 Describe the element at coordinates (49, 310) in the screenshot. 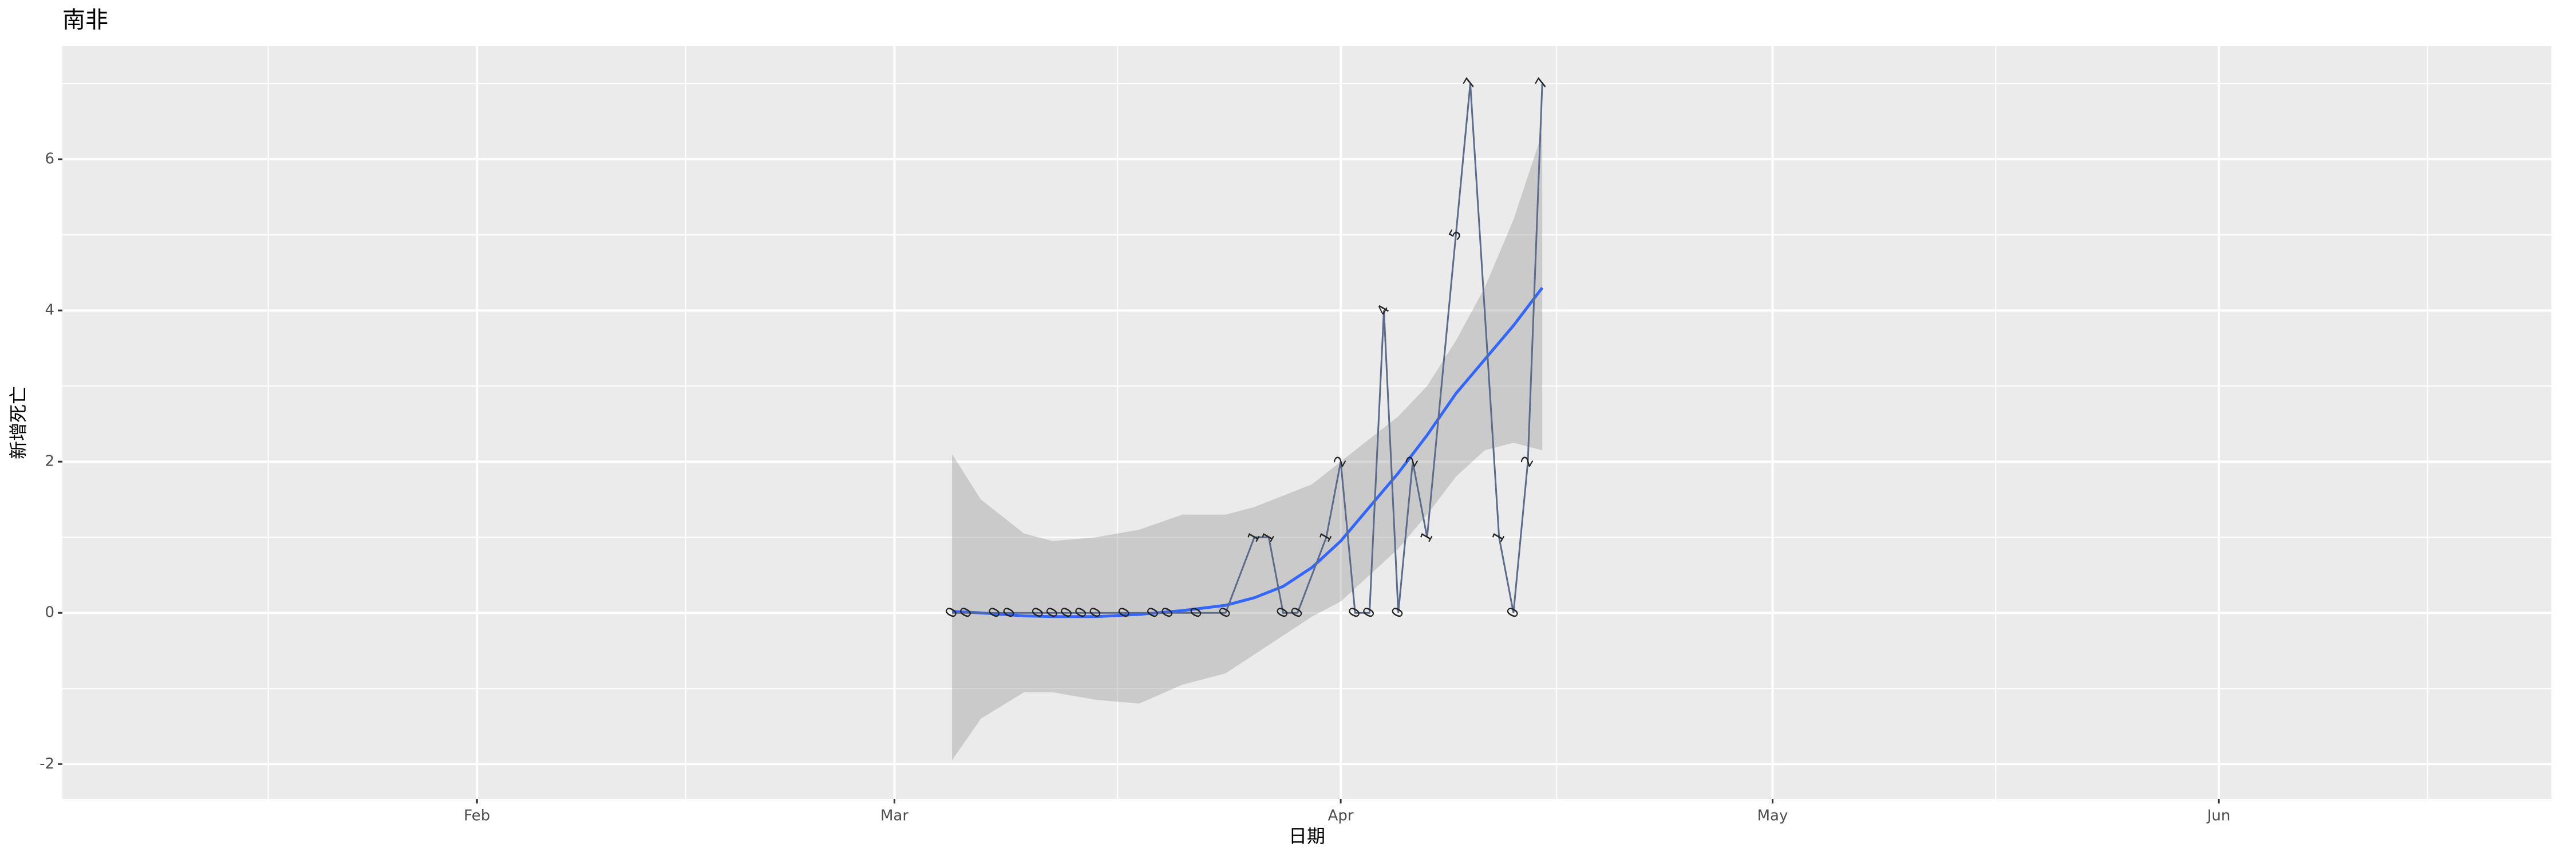

I see `y-tick-label: 4` at that location.